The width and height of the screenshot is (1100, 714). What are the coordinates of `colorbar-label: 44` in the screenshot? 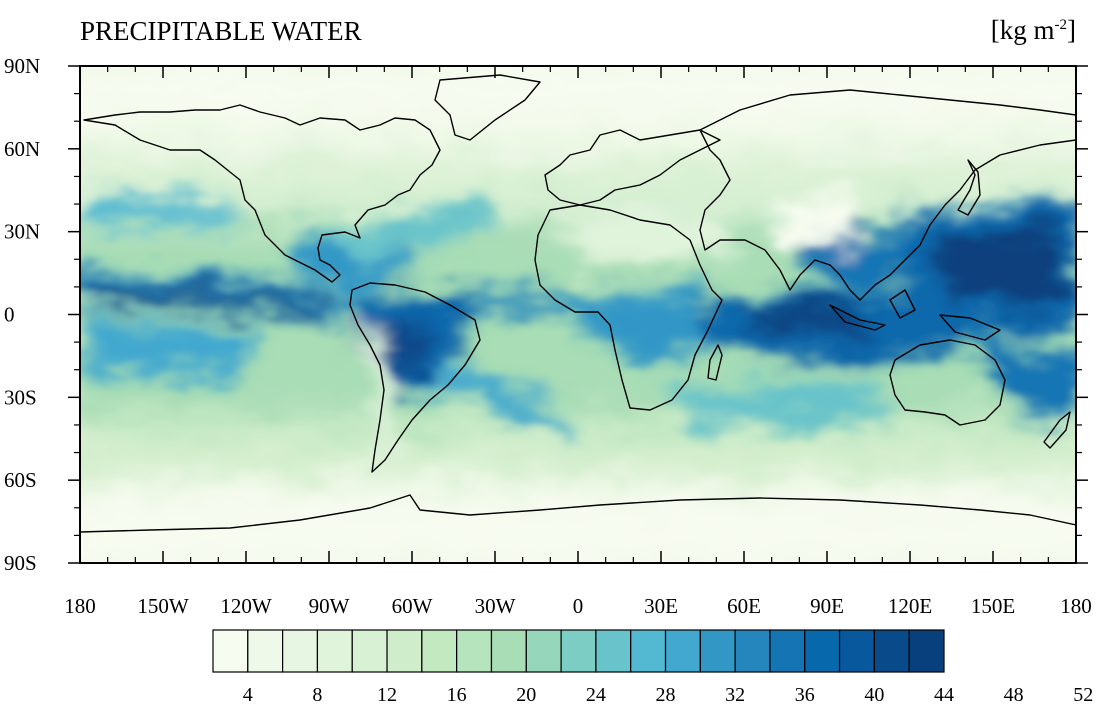 It's located at (944, 695).